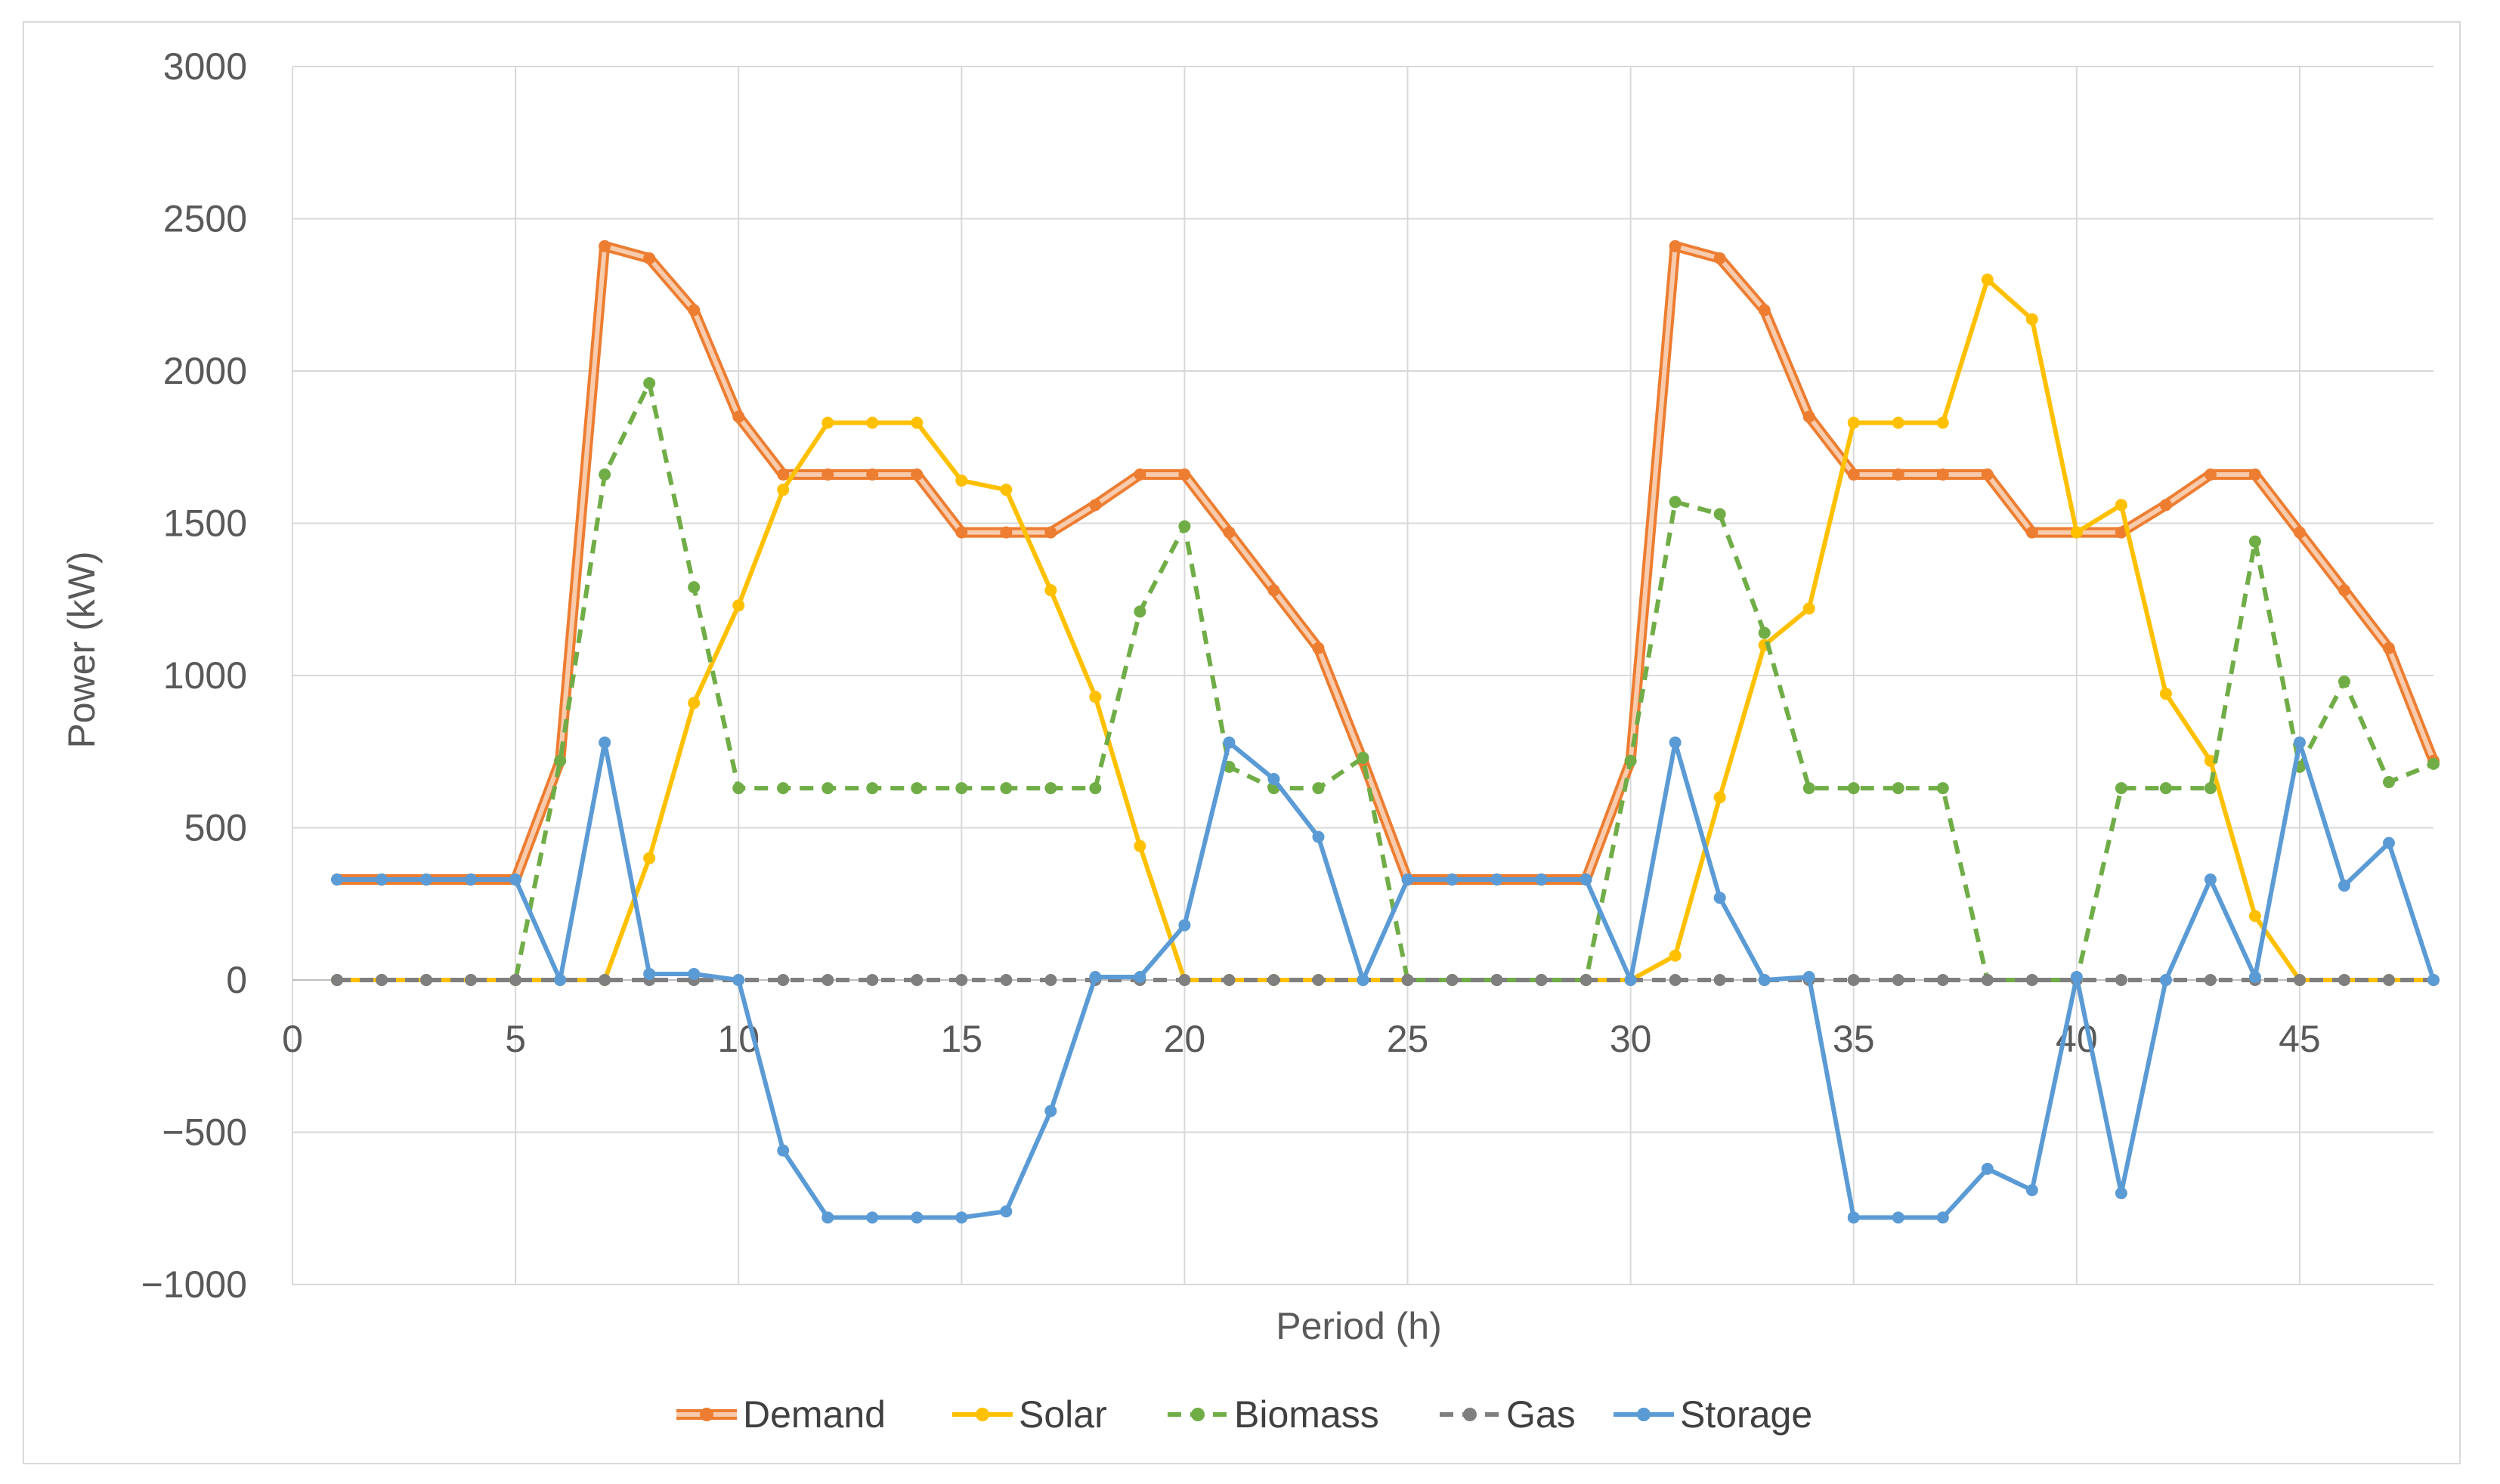 This screenshot has height=1484, width=2500. Describe the element at coordinates (1631, 1039) in the screenshot. I see `x-tick-label: 30` at that location.